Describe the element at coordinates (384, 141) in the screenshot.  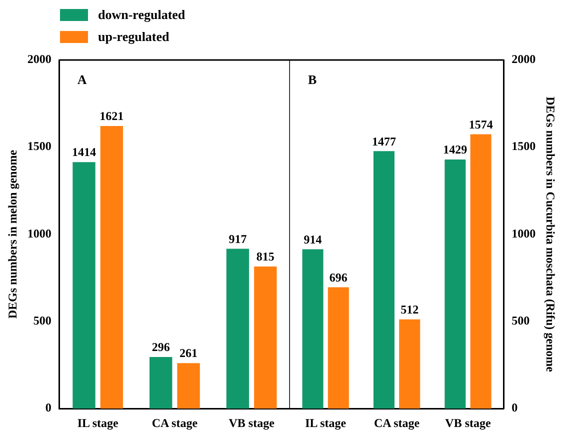
I see `data-label: 1477` at that location.